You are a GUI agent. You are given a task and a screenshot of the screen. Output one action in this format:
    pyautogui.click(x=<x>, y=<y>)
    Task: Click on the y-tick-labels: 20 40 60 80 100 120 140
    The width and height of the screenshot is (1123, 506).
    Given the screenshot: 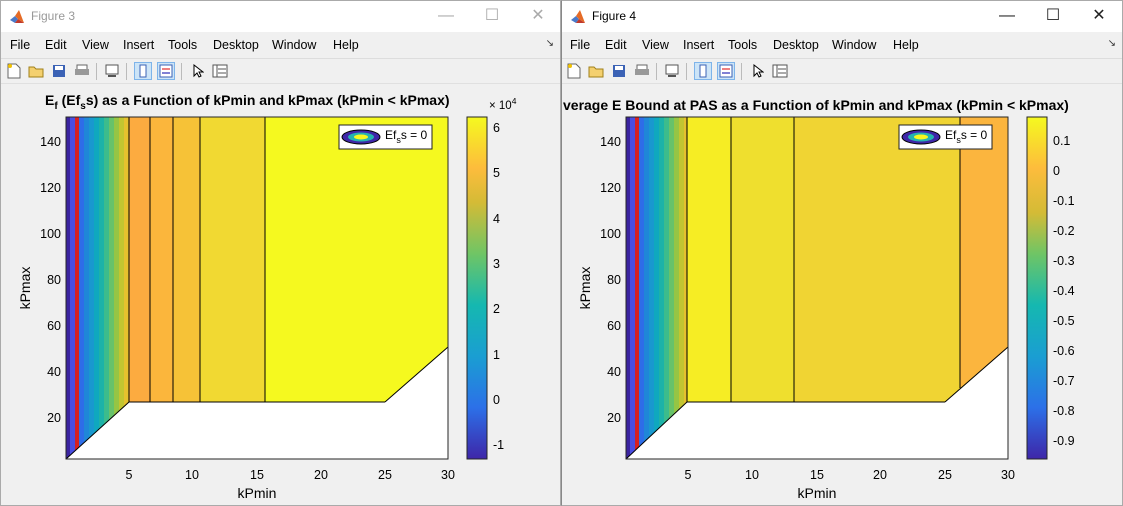 What is the action you would take?
    pyautogui.click(x=50, y=280)
    